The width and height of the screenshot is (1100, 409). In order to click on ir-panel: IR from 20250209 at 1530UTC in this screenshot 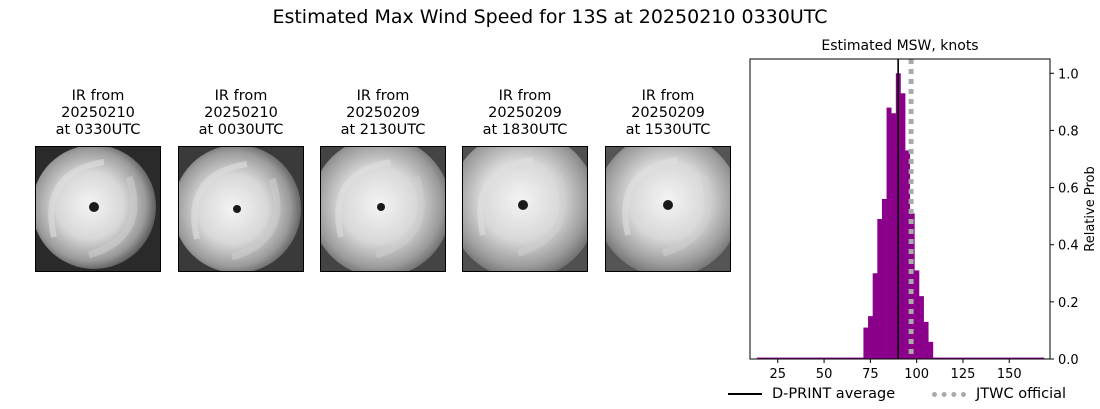, I will do `click(668, 180)`.